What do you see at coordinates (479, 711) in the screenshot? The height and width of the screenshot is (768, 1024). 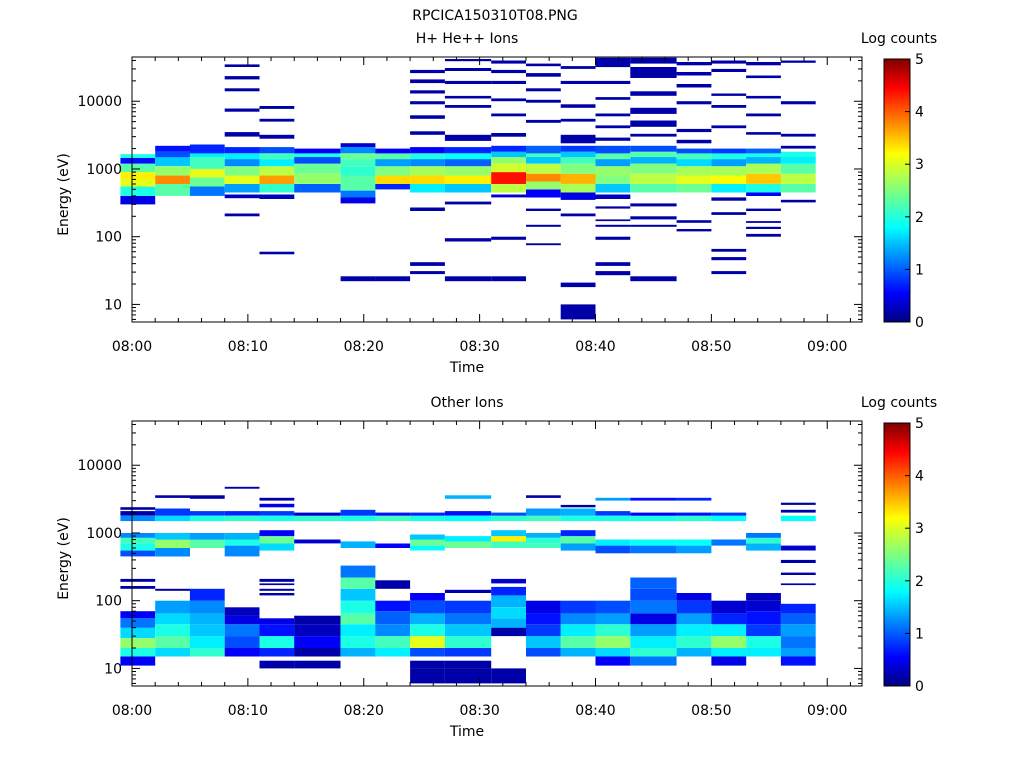 I see `x-tick-label: 08:30` at bounding box center [479, 711].